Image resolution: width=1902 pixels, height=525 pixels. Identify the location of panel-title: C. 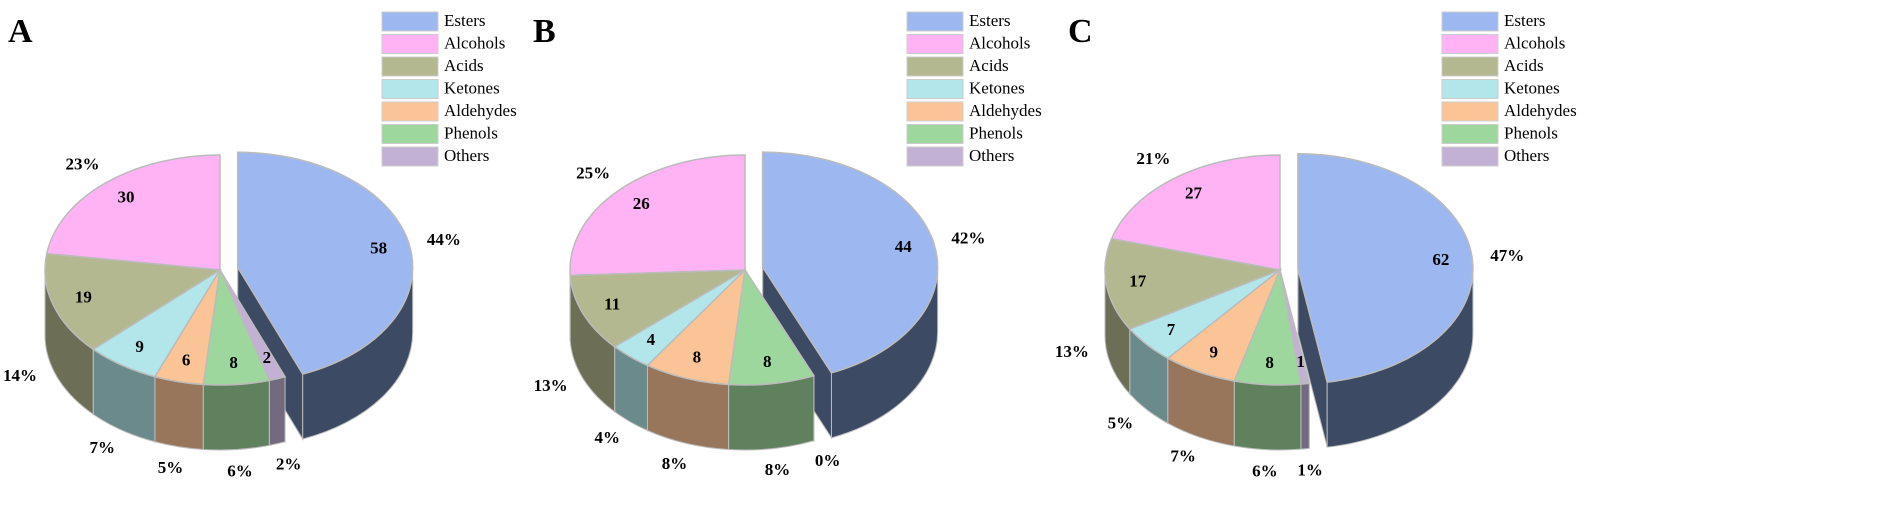
(1080, 31).